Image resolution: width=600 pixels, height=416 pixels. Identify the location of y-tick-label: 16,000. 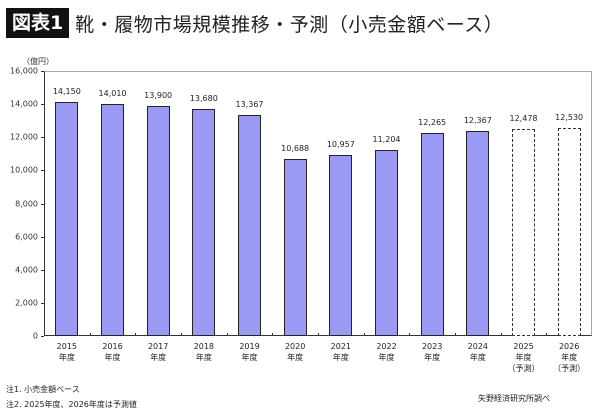
(24, 71).